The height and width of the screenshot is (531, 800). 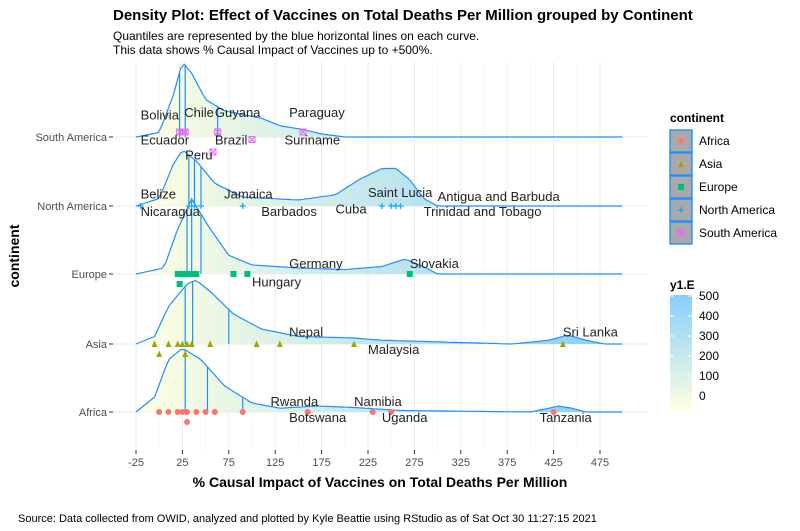 What do you see at coordinates (182, 463) in the screenshot?
I see `x-tick-label: 25` at bounding box center [182, 463].